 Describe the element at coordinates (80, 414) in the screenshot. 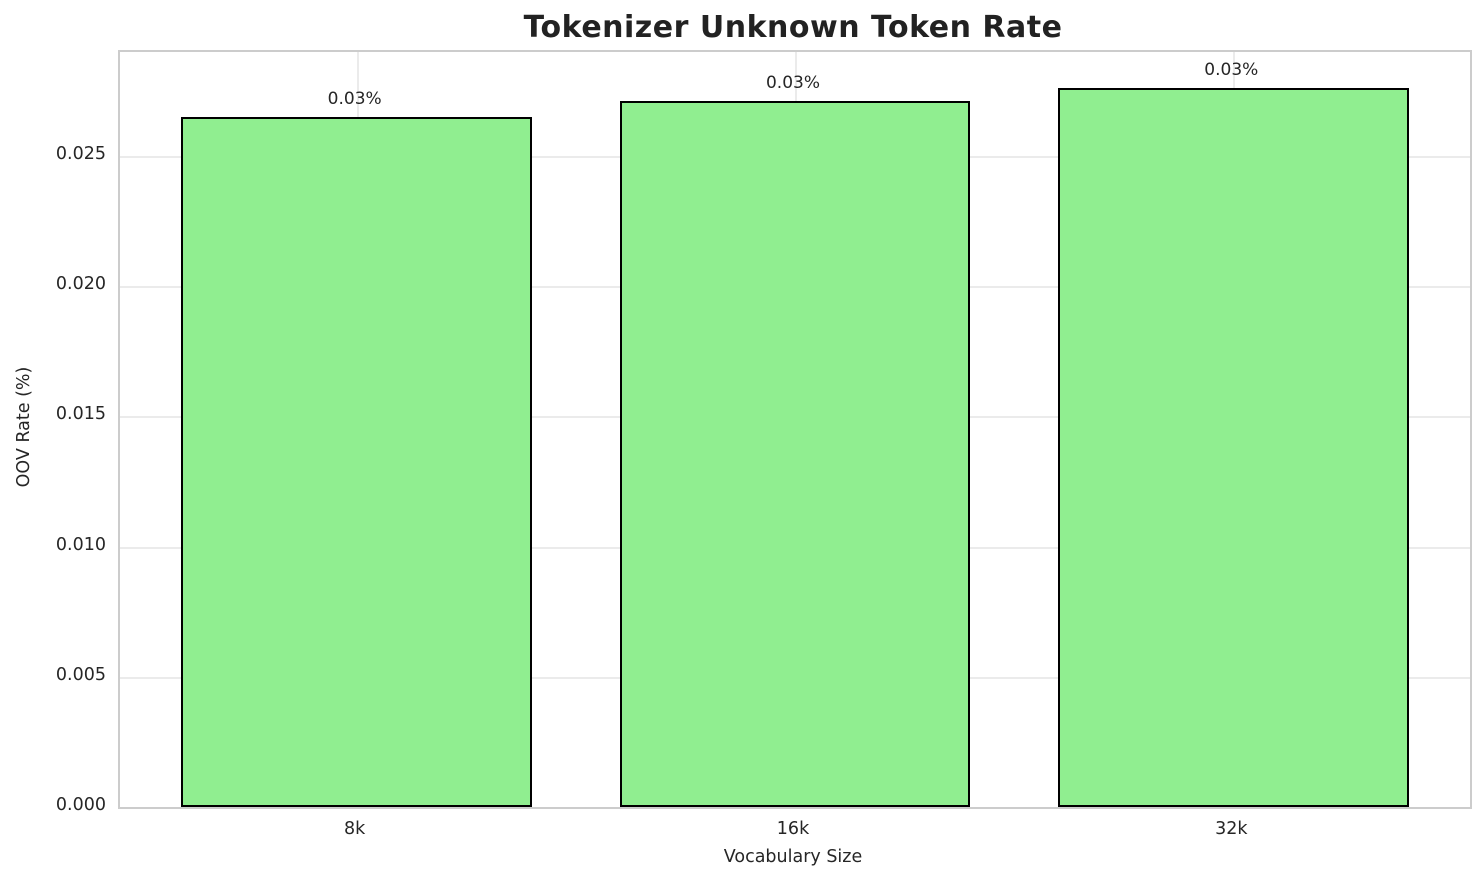

I see `y-tick-label: 0.015` at that location.